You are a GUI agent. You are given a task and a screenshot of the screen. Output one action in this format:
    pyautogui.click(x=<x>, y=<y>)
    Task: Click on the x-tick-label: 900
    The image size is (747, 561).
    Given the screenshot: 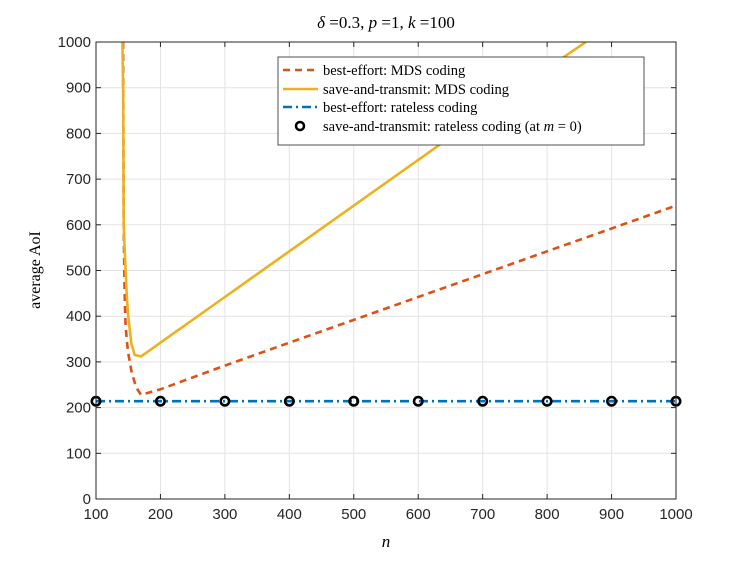 What is the action you would take?
    pyautogui.click(x=611, y=514)
    